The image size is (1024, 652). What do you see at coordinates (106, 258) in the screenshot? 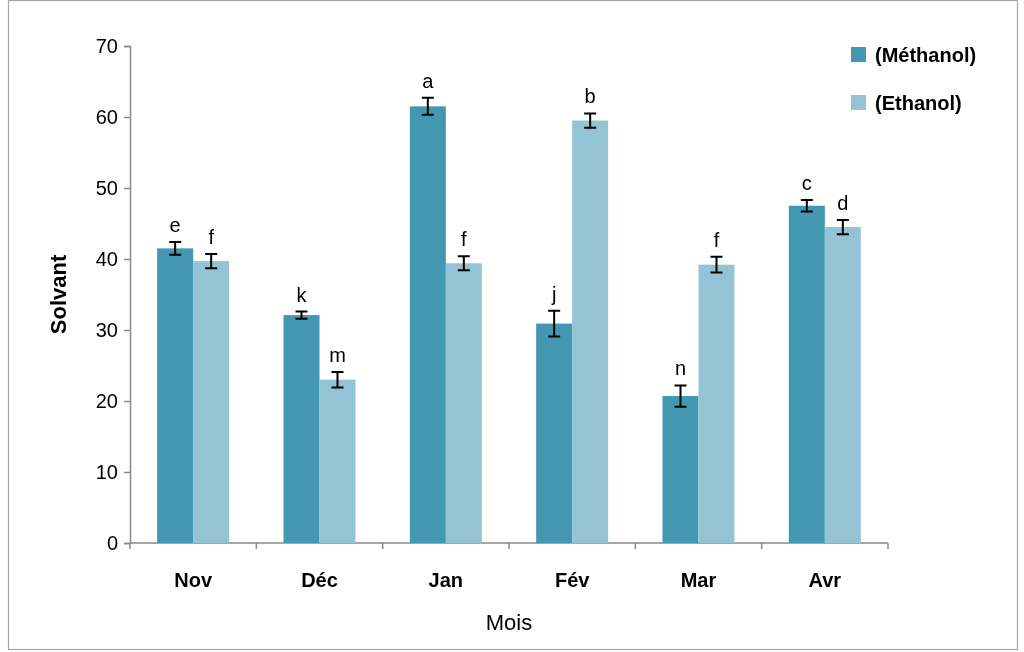
I see `y-tick-label: 40` at bounding box center [106, 258].